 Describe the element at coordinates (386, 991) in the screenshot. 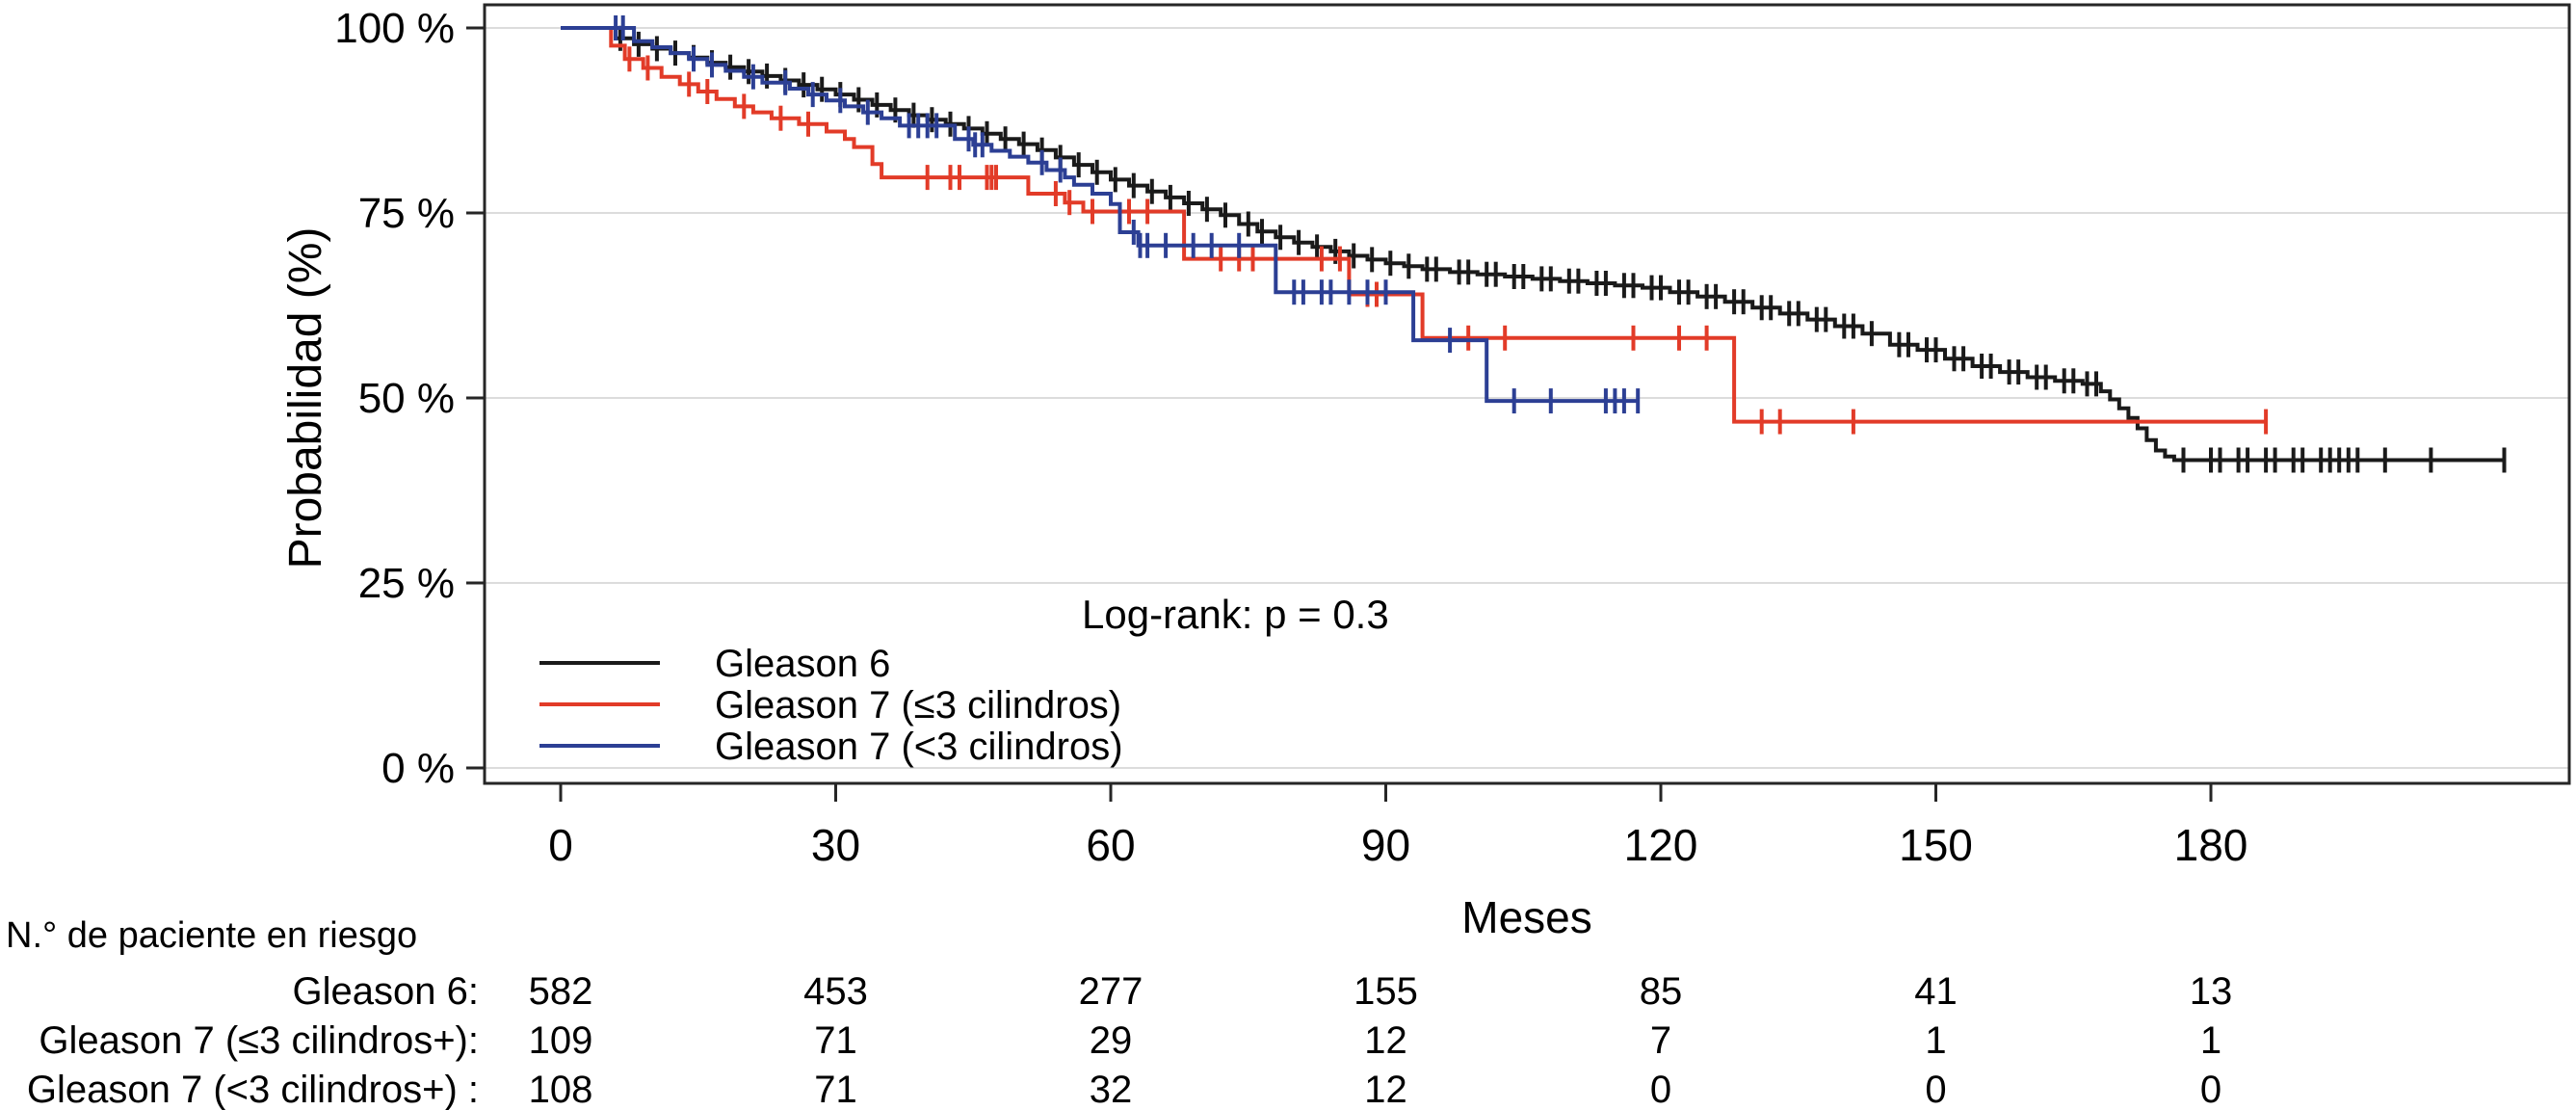

I see `risk-row-label-gleason6: Gleason 6:` at that location.